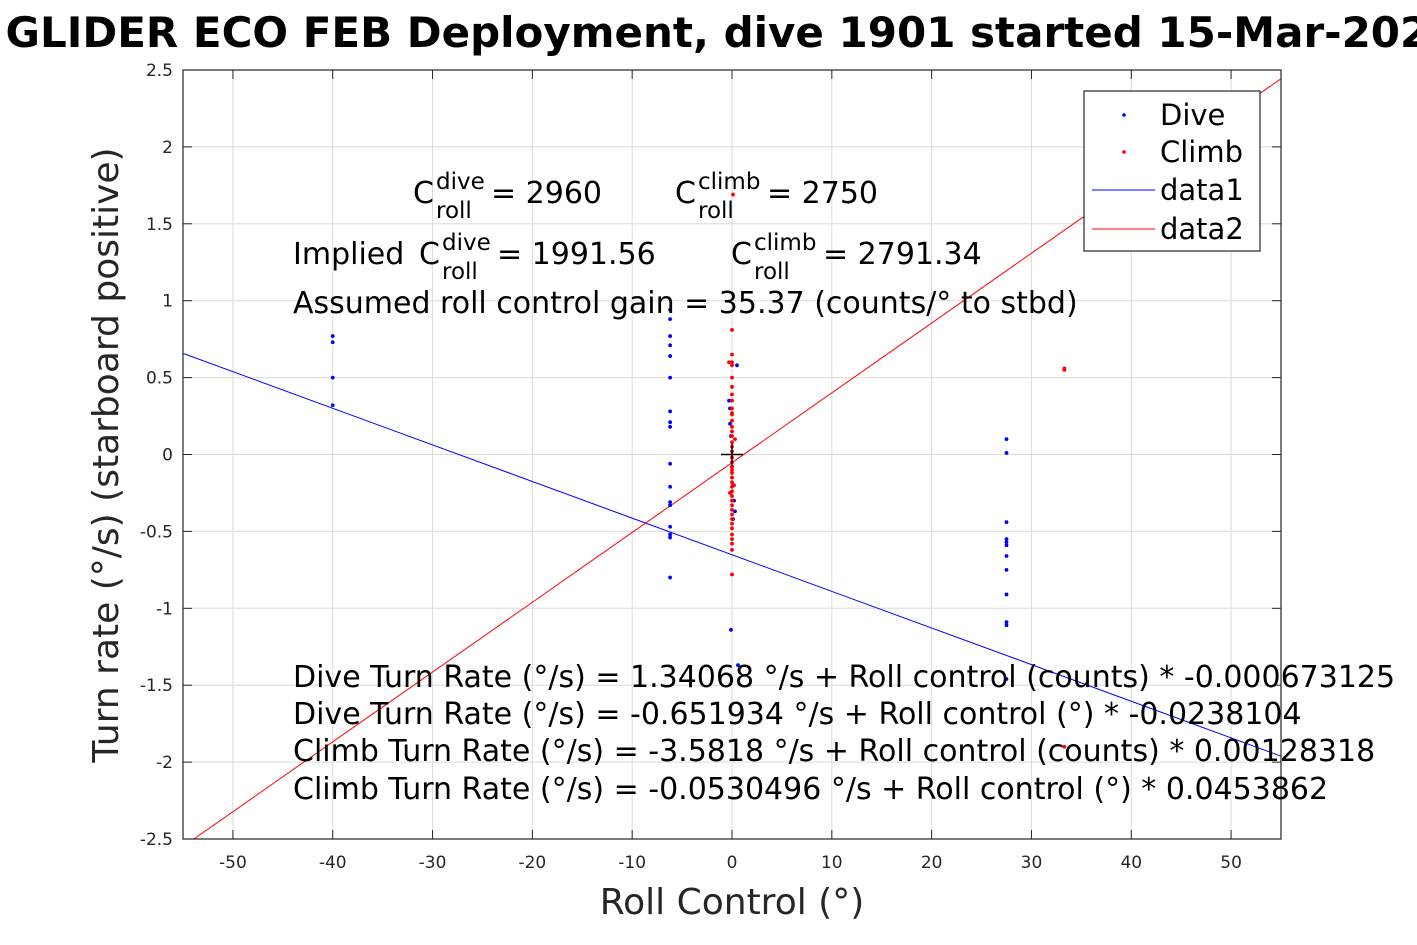 This screenshot has height=945, width=1417. Describe the element at coordinates (1124, 152) in the screenshot. I see `legend-climb-marker` at that location.